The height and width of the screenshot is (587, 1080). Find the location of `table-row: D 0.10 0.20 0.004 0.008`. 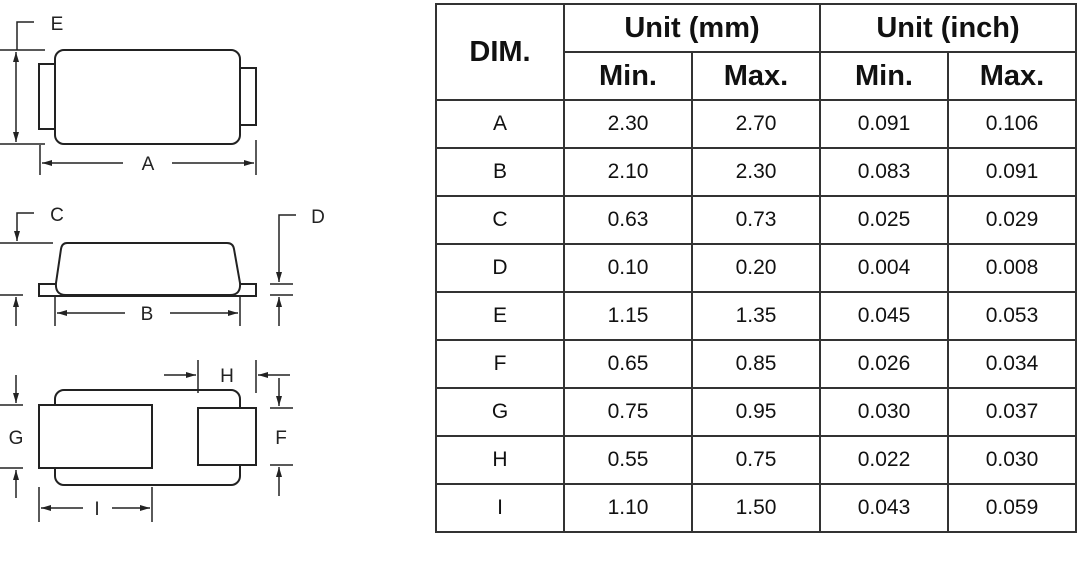

table-row: D 0.10 0.20 0.004 0.008 is located at coordinates (756, 268).